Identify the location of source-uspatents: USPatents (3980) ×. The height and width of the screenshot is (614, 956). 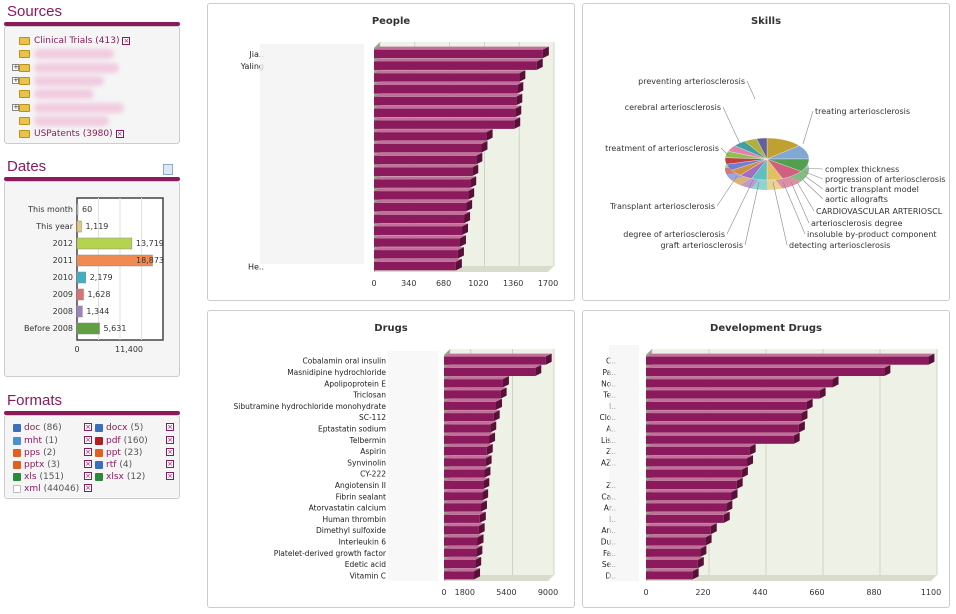
(71, 133).